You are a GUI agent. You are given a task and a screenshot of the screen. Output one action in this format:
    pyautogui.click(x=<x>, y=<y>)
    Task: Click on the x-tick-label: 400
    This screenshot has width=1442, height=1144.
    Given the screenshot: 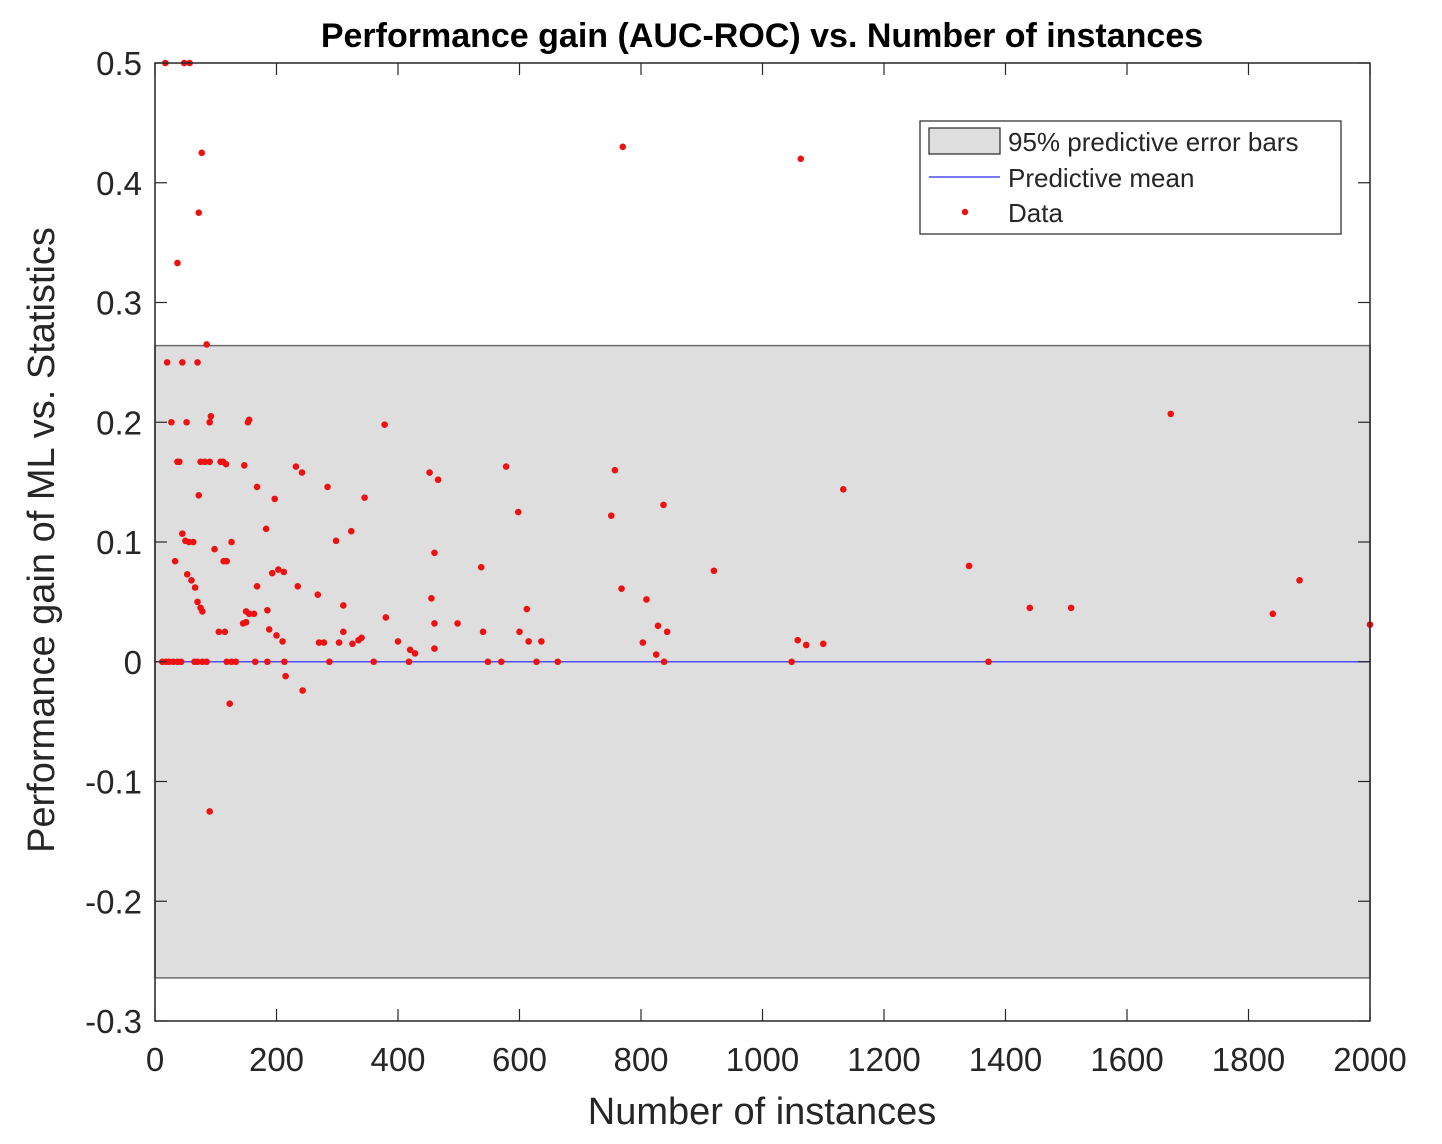 What is the action you would take?
    pyautogui.click(x=397, y=1059)
    